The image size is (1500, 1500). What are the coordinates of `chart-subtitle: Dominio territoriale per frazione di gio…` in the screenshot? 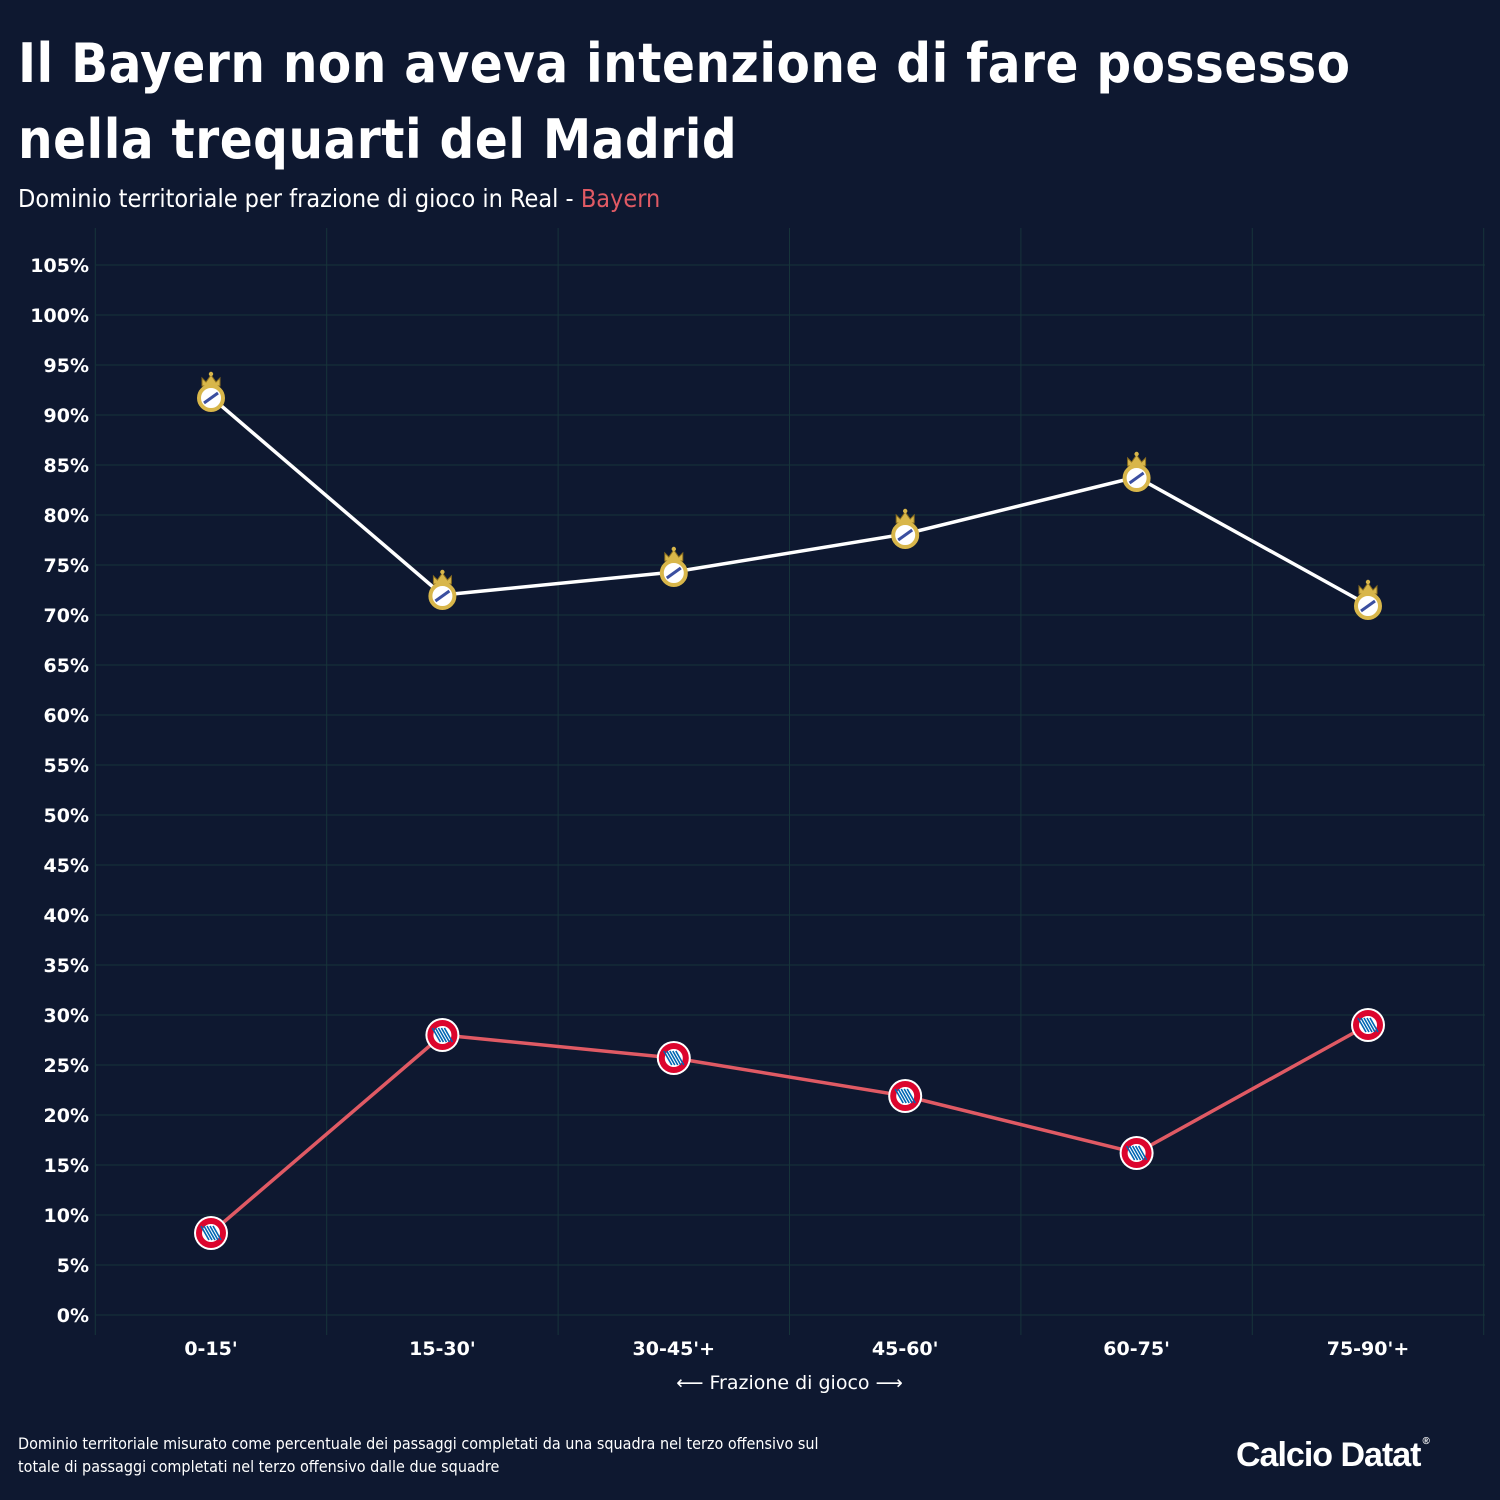 It's located at (339, 199).